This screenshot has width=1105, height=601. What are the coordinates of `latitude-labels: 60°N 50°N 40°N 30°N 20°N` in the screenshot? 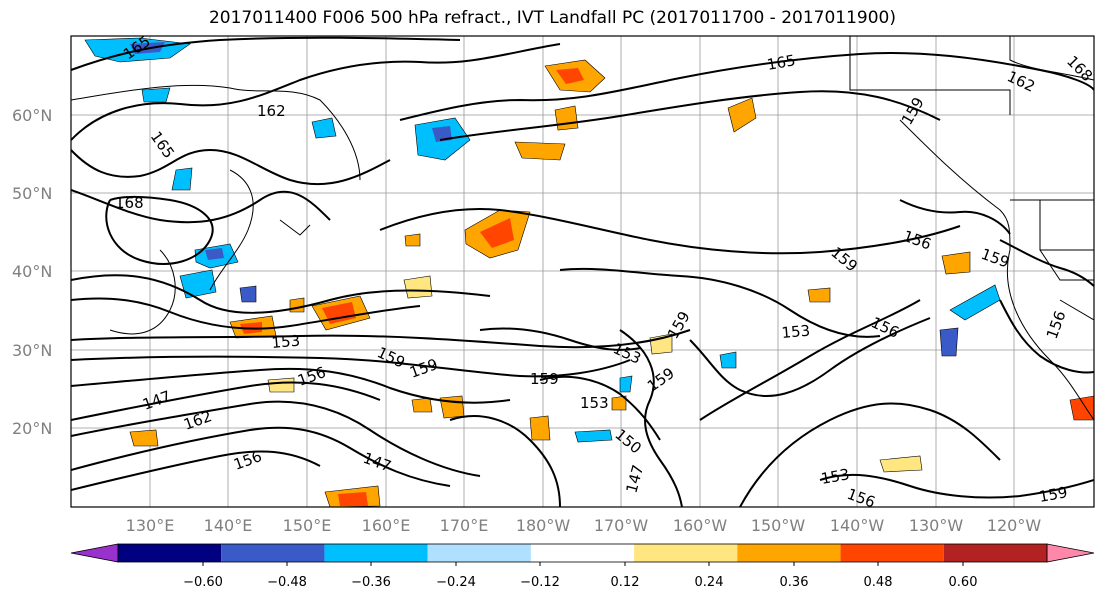 It's located at (32, 272).